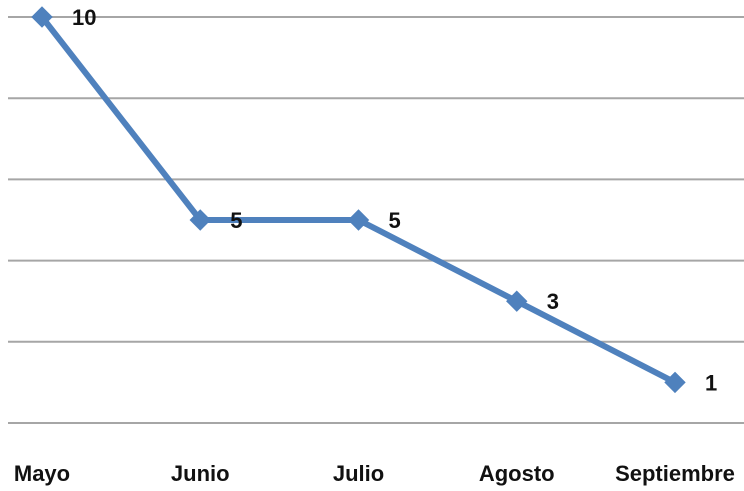 This screenshot has width=744, height=491. Describe the element at coordinates (42, 473) in the screenshot. I see `x-tick-label: Mayo` at that location.